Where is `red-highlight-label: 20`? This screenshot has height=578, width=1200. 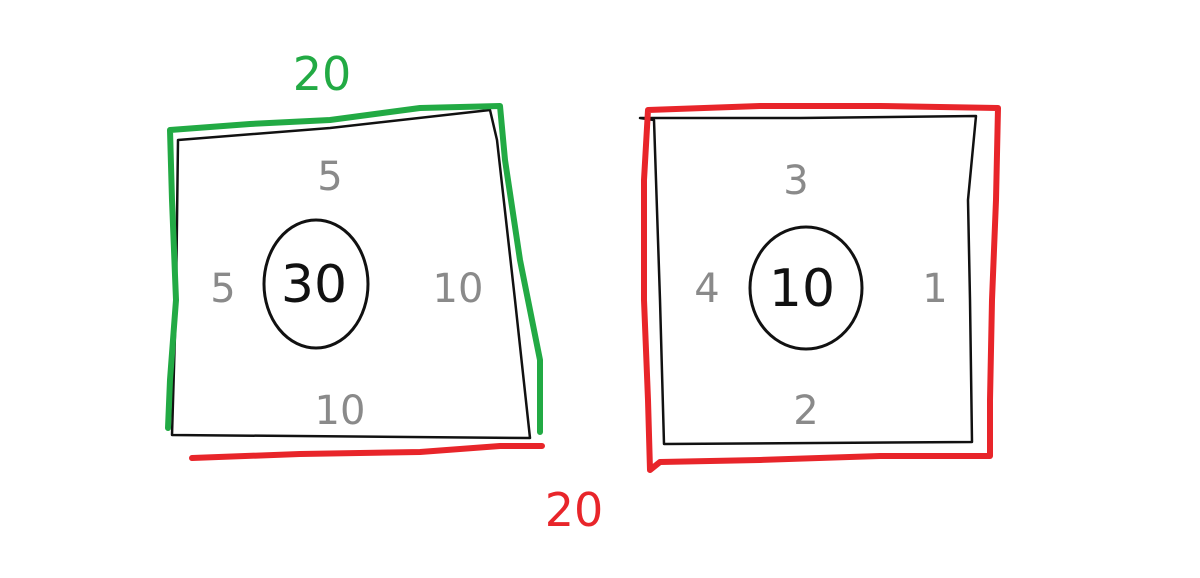
red-highlight-label: 20 is located at coordinates (574, 510).